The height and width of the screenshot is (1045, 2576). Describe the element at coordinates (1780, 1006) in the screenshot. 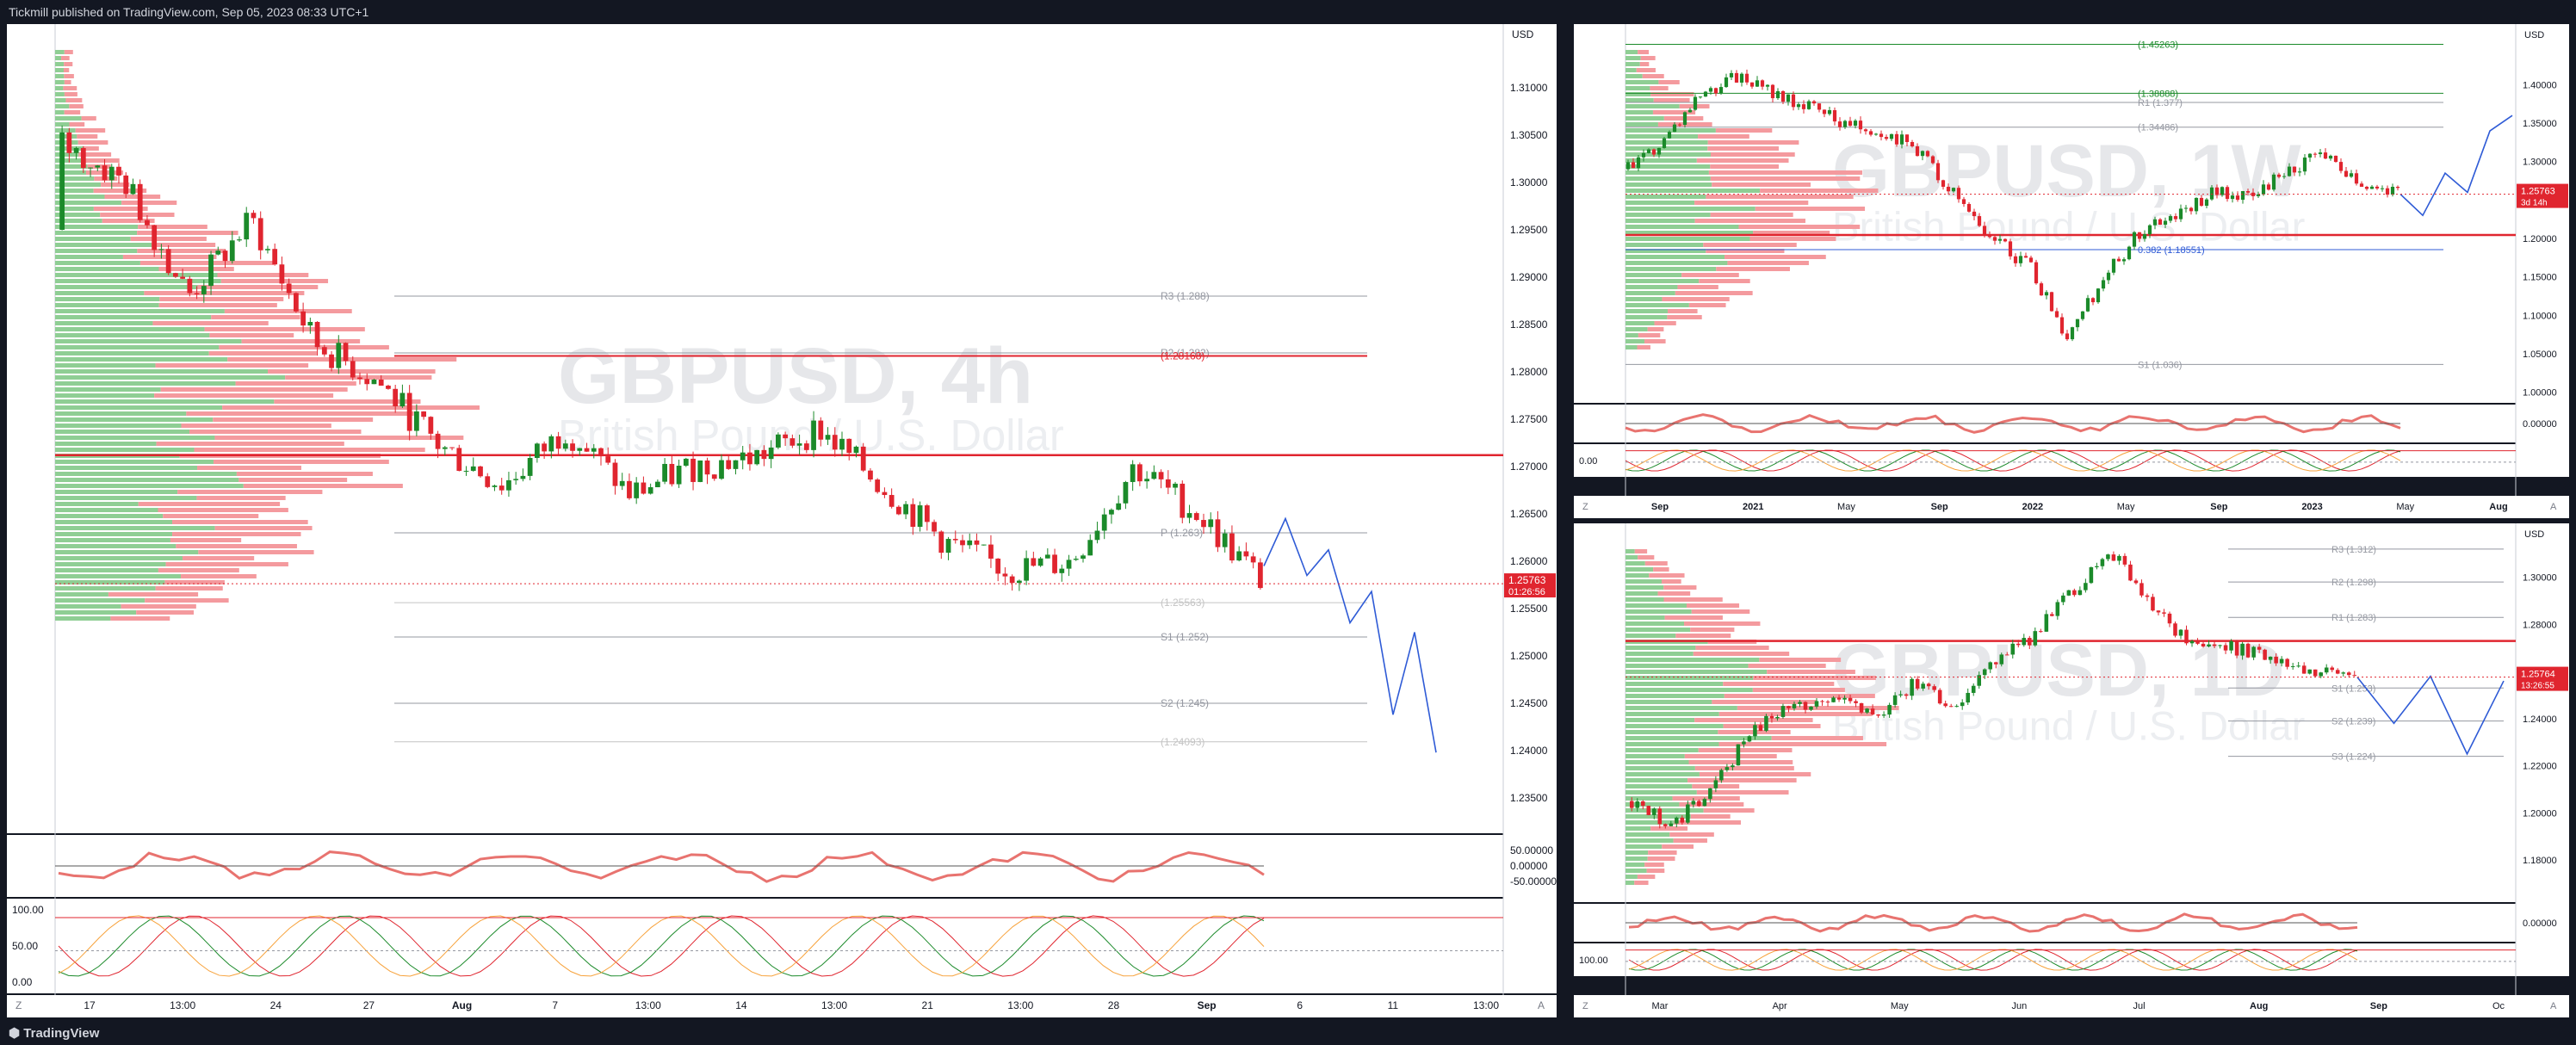

I see `time-tick: Apr` at that location.